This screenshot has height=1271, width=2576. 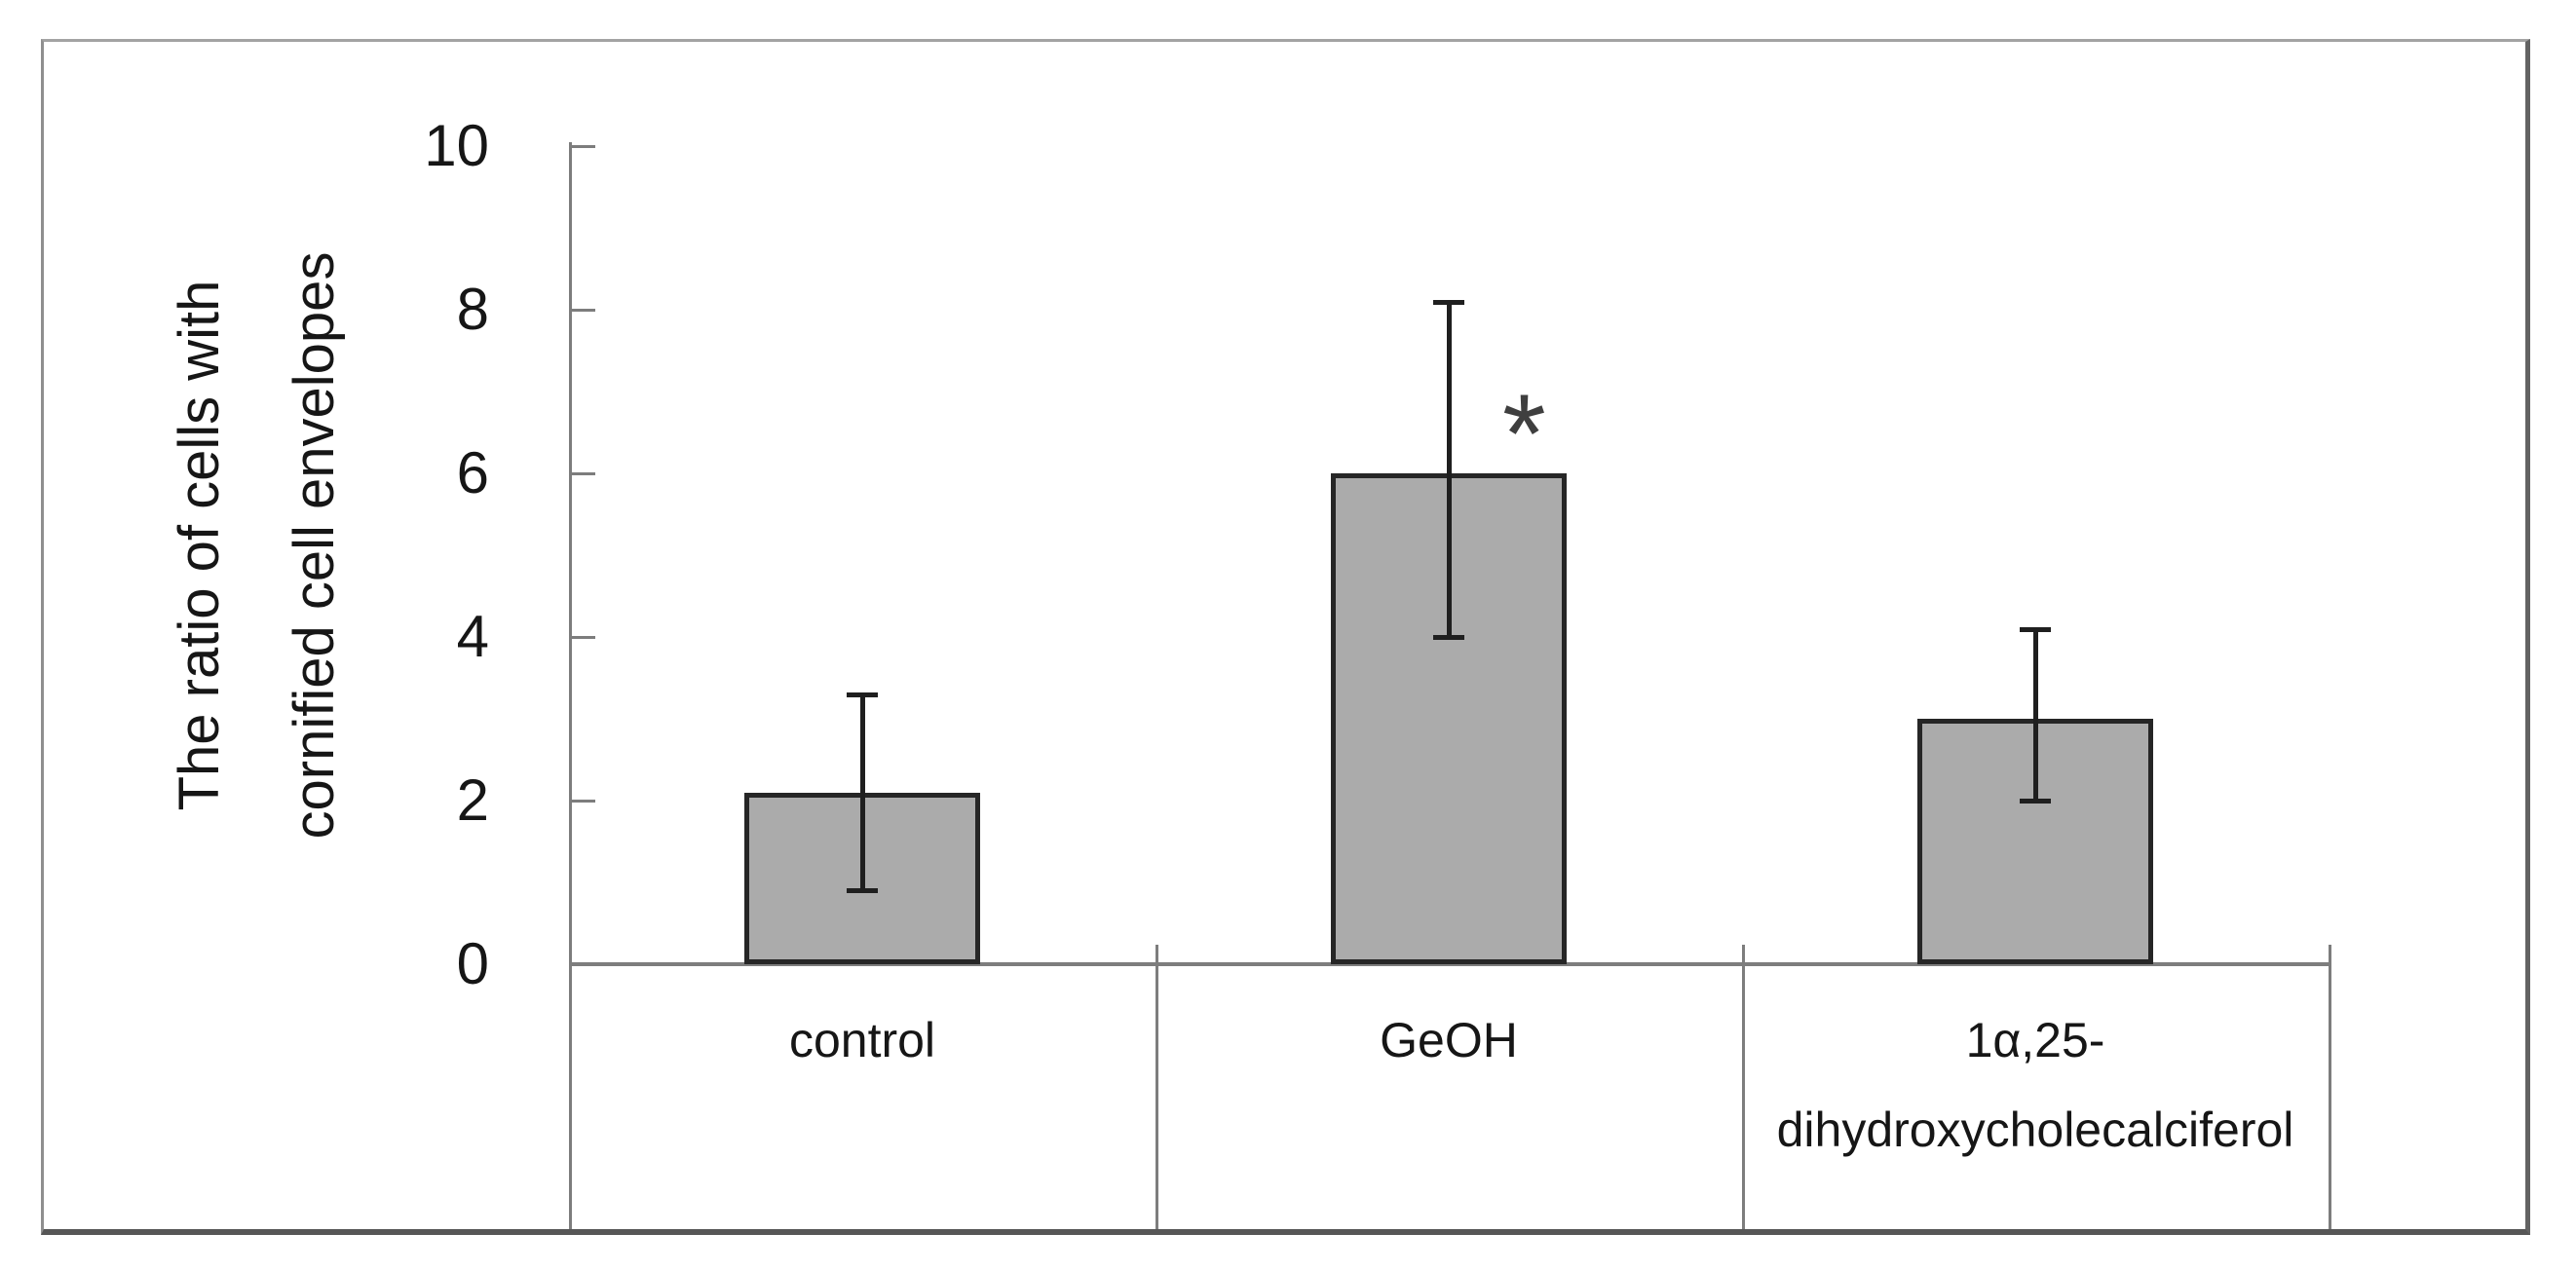 I want to click on category-label-line: GeOH, so click(x=1449, y=1040).